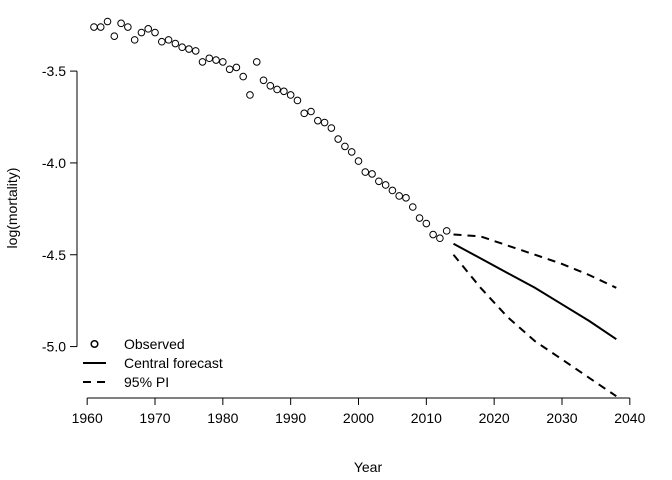 The image size is (672, 480). Describe the element at coordinates (494, 418) in the screenshot. I see `x-tick-label: 2020` at that location.